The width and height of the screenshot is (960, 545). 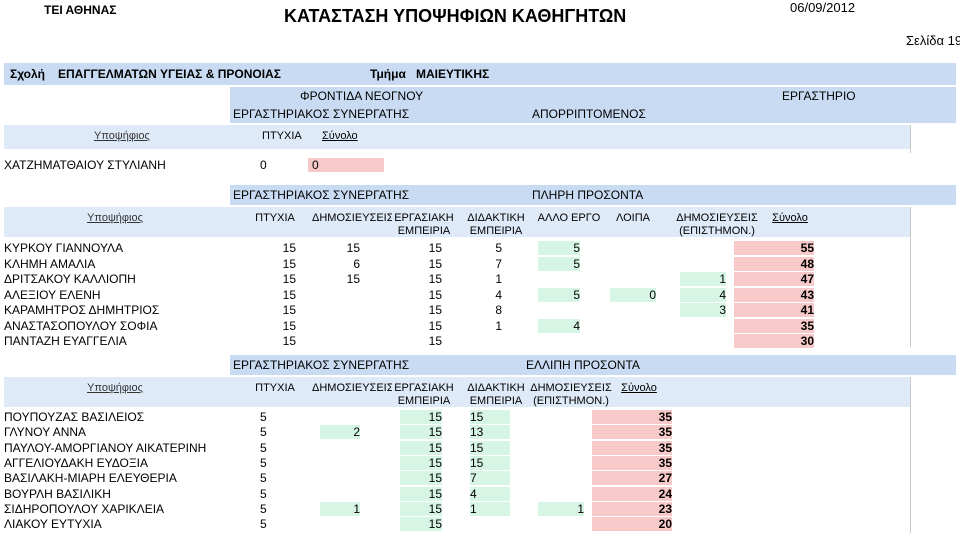 What do you see at coordinates (561, 508) in the screenshot?
I see `spubs-score: 1` at bounding box center [561, 508].